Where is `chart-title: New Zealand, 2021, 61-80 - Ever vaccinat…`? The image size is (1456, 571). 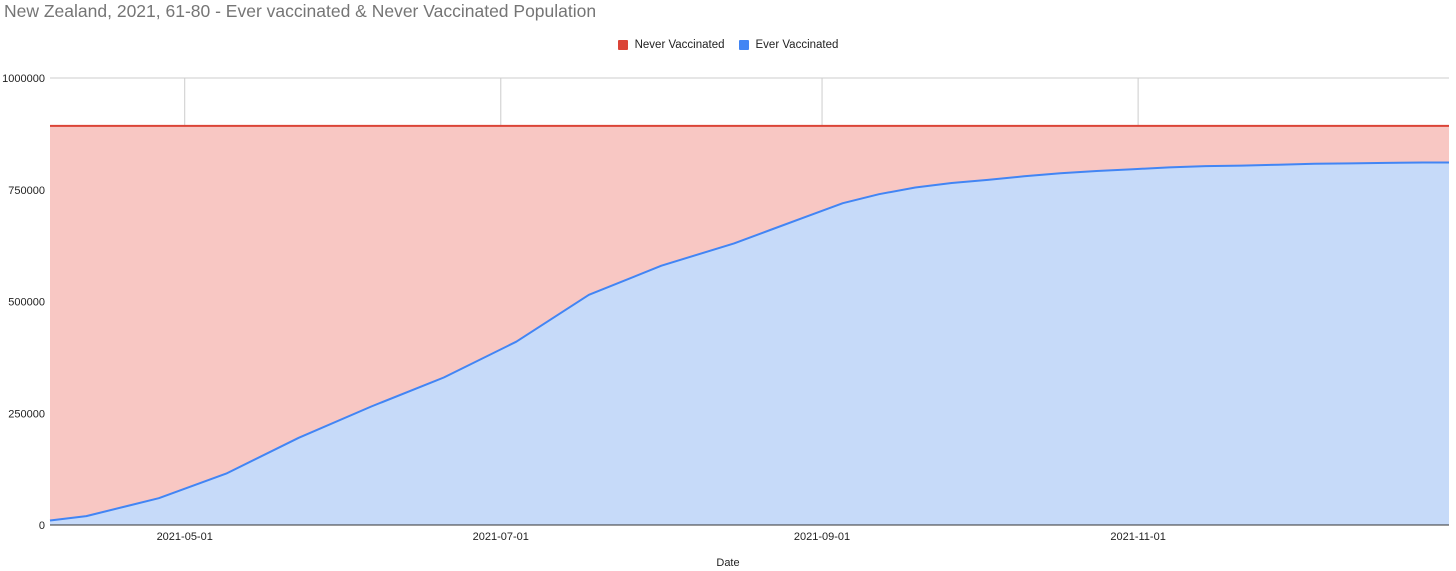
chart-title: New Zealand, 2021, 61-80 - Ever vaccinat… is located at coordinates (300, 11).